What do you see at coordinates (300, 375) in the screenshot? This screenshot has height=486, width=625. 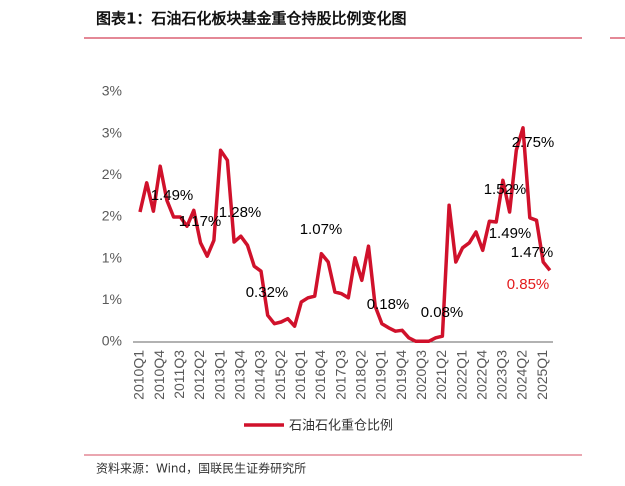 I see `x-tick-label: 2016Q1` at bounding box center [300, 375].